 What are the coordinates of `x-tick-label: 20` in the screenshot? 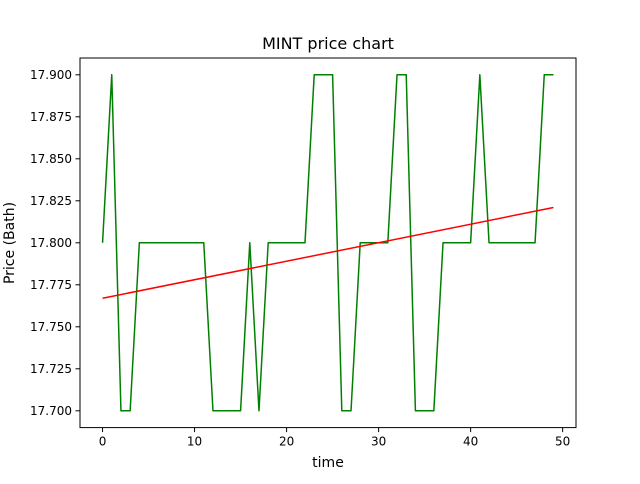 It's located at (286, 442).